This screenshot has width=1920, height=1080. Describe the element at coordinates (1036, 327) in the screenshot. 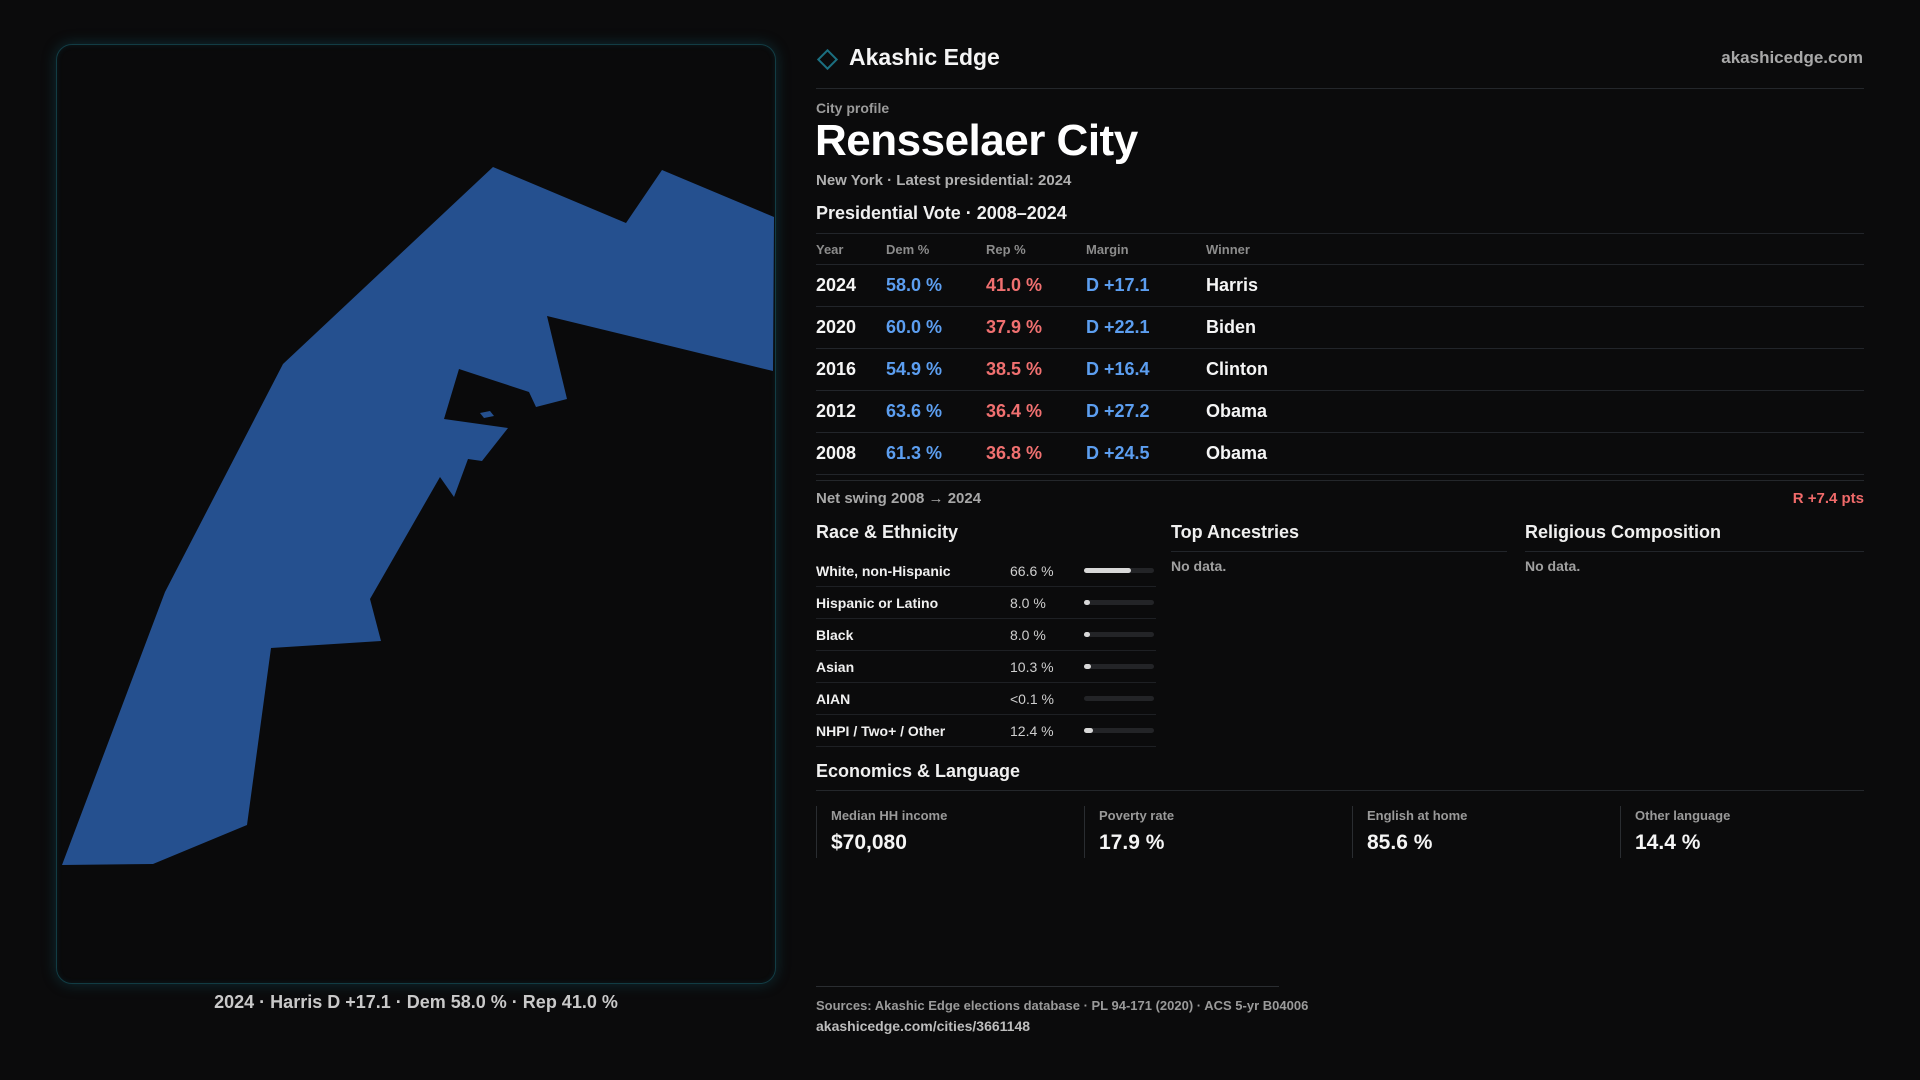

I see `rep-cell: 37.9 %` at that location.